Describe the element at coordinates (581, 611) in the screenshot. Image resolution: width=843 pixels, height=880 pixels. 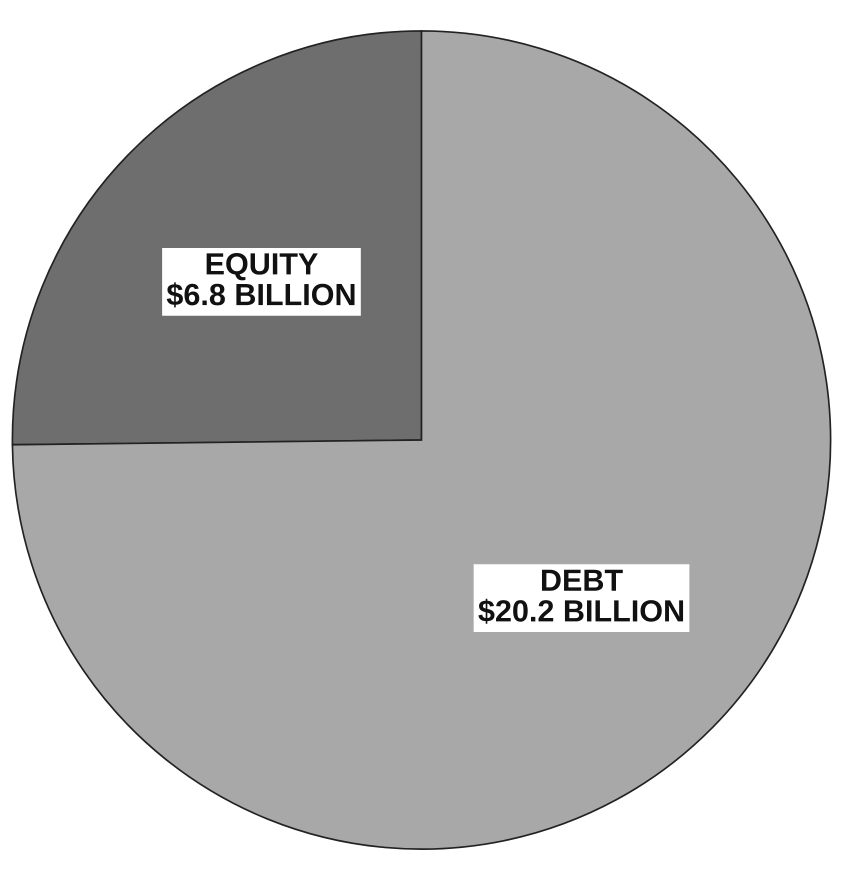
I see `data-label: $20.2 BILLION` at that location.